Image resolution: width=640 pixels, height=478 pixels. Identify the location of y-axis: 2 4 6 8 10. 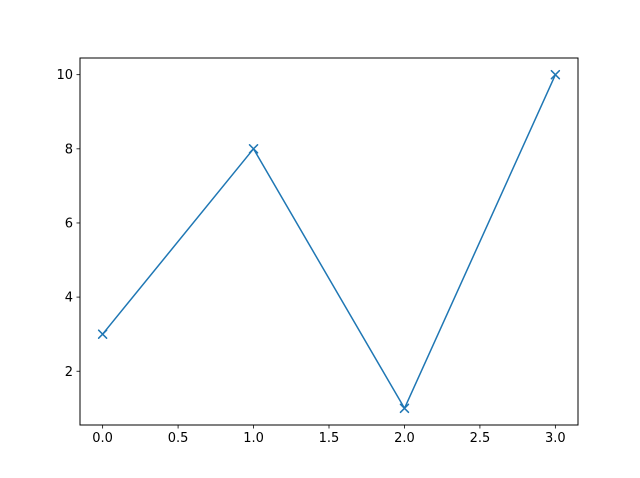
(68, 224).